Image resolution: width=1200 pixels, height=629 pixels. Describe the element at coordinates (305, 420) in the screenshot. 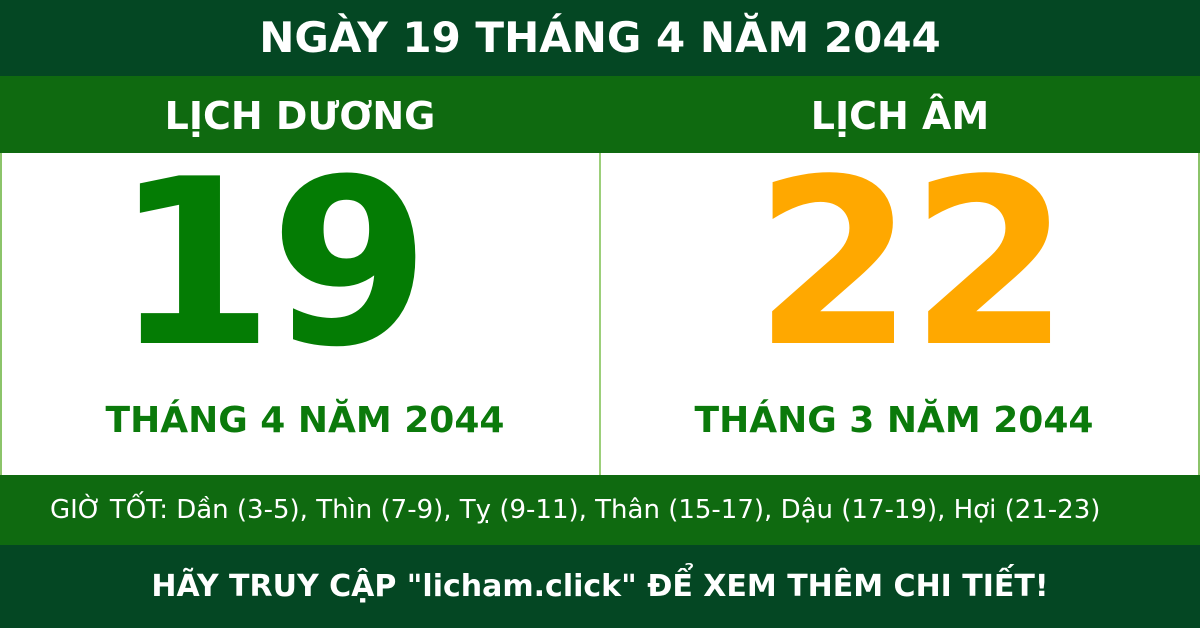

I see `solar-month-year: THÁNG 4 NĂM 2044` at that location.